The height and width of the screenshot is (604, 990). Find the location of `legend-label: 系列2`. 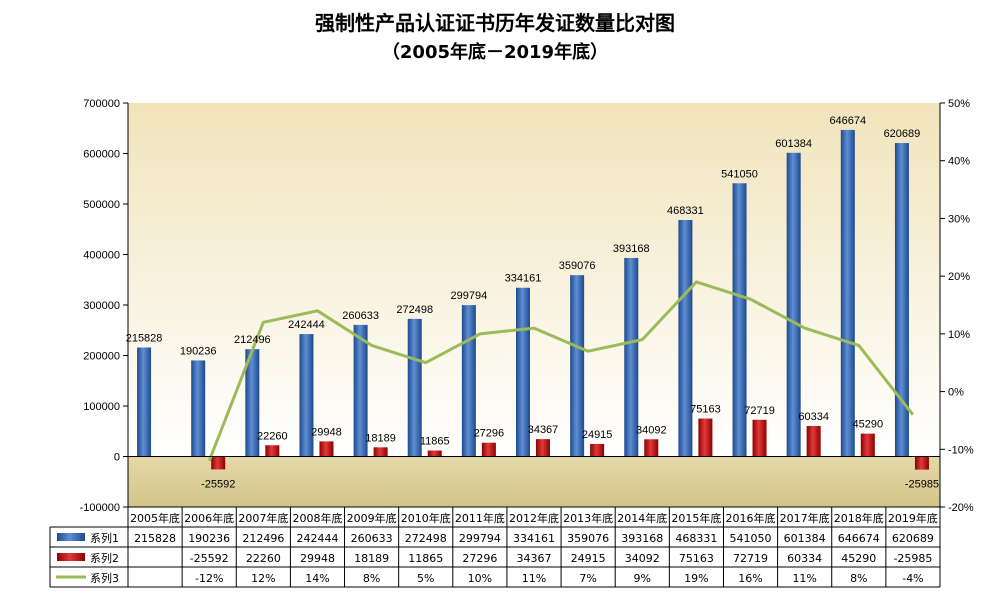

legend-label: 系列2 is located at coordinates (104, 558).